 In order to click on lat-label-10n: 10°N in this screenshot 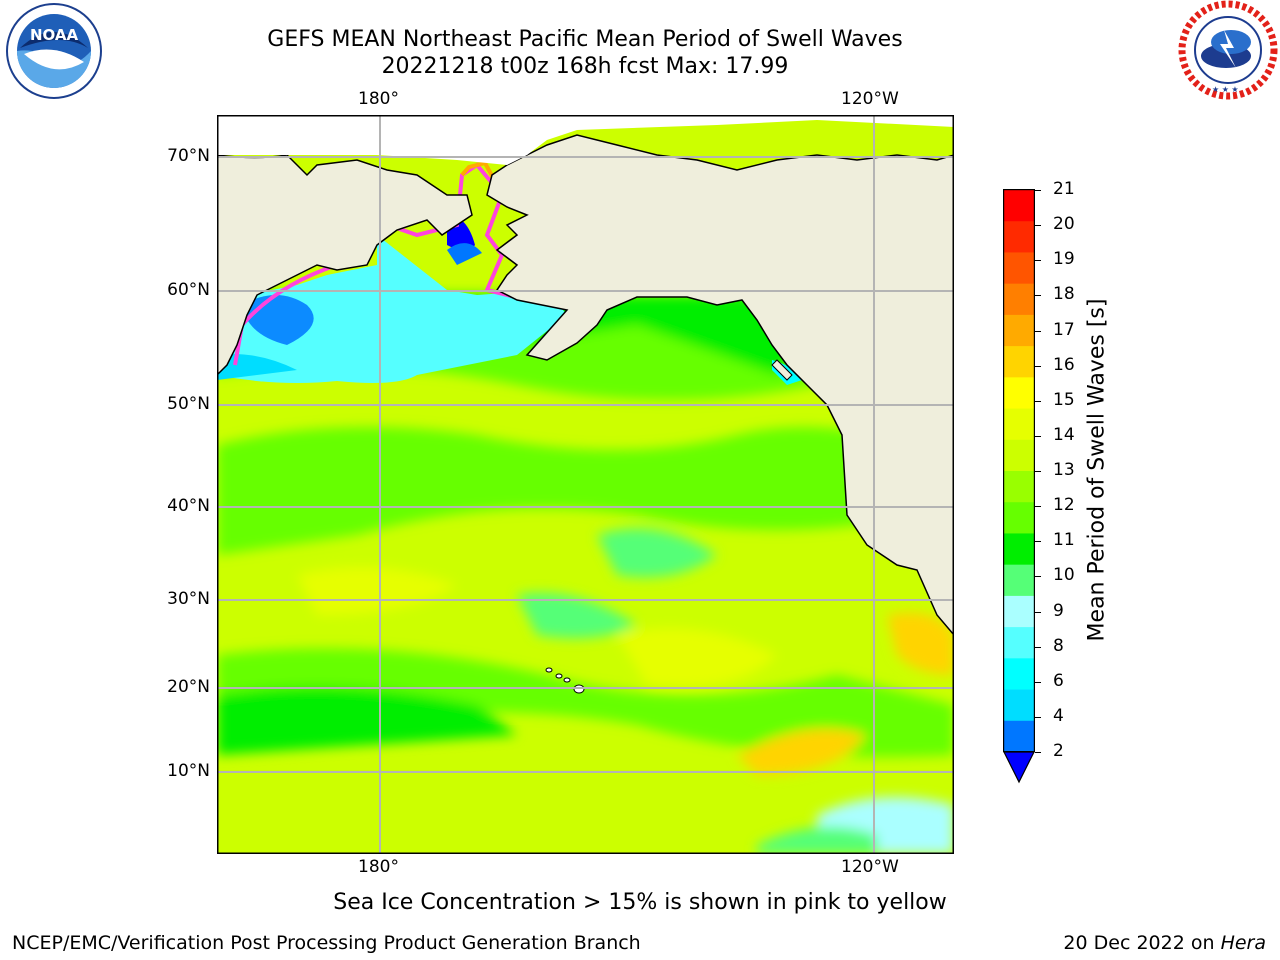, I will do `click(188, 771)`.